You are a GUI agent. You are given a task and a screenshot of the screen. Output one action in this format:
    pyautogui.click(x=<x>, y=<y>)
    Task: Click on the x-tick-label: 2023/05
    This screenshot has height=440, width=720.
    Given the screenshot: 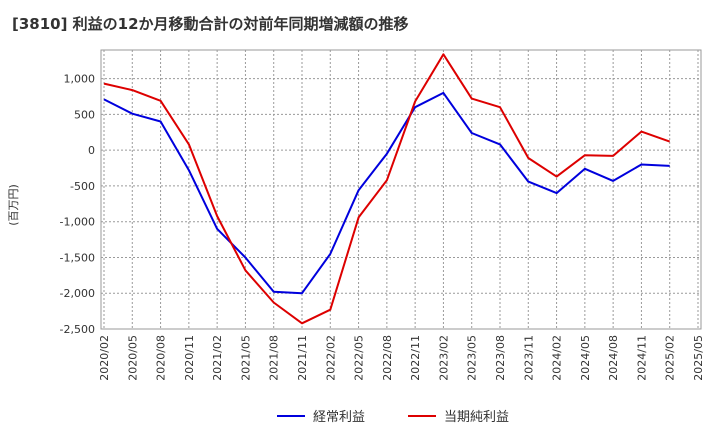 What is the action you would take?
    pyautogui.click(x=472, y=358)
    